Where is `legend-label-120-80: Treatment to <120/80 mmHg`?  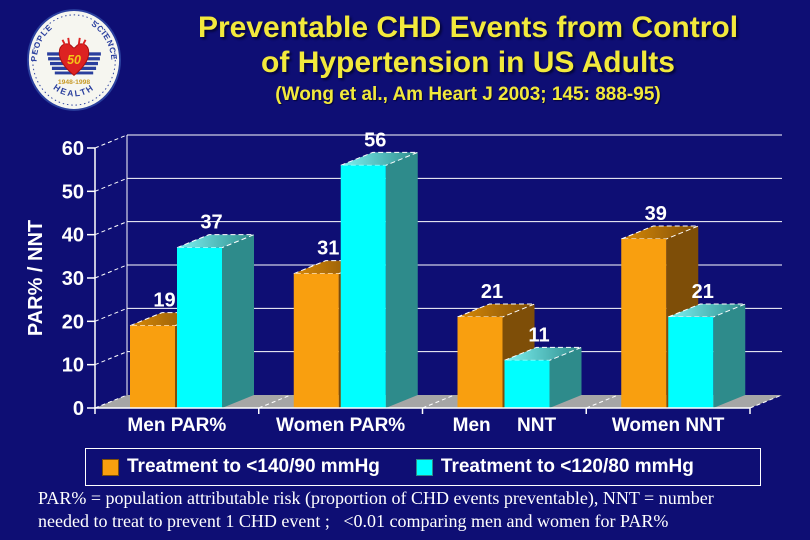 legend-label-120-80: Treatment to <120/80 mmHg is located at coordinates (567, 466).